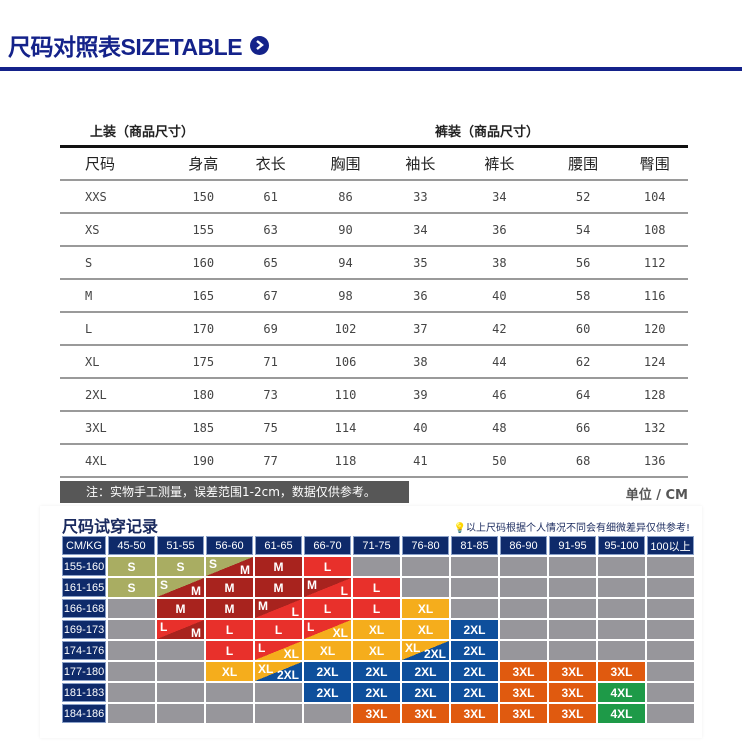  What do you see at coordinates (499, 263) in the screenshot?
I see `table-cell: 38` at bounding box center [499, 263].